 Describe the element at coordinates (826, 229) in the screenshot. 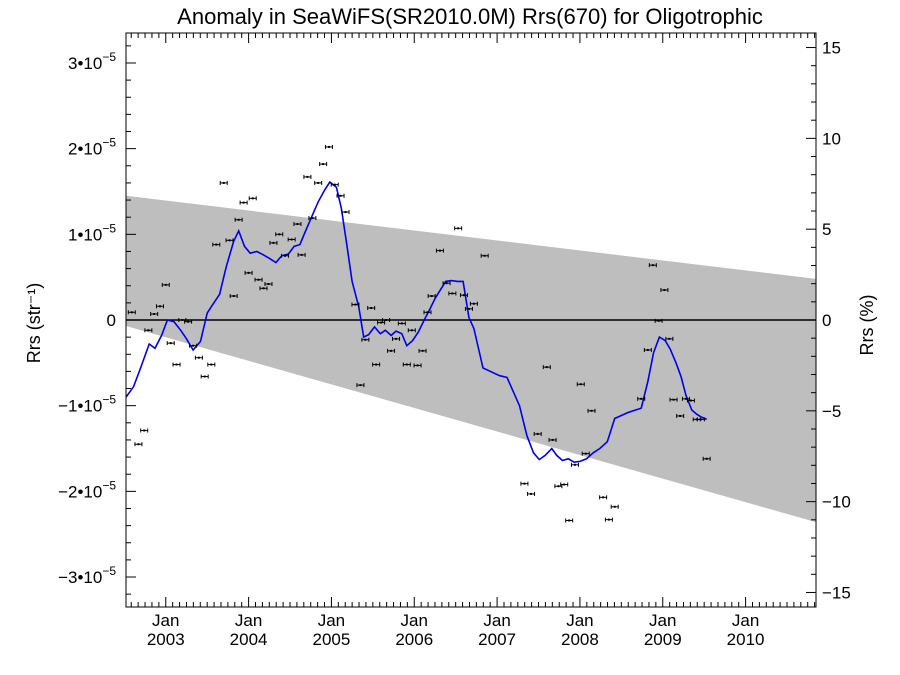

I see `y-tick-label-right: 5` at that location.